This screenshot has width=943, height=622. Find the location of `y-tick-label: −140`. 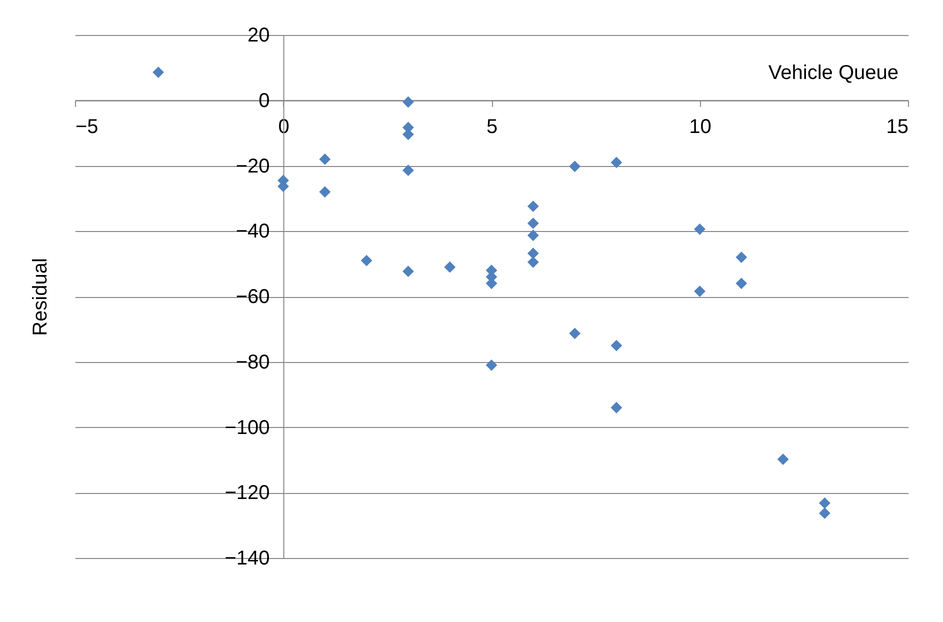

y-tick-label: −140 is located at coordinates (247, 559).